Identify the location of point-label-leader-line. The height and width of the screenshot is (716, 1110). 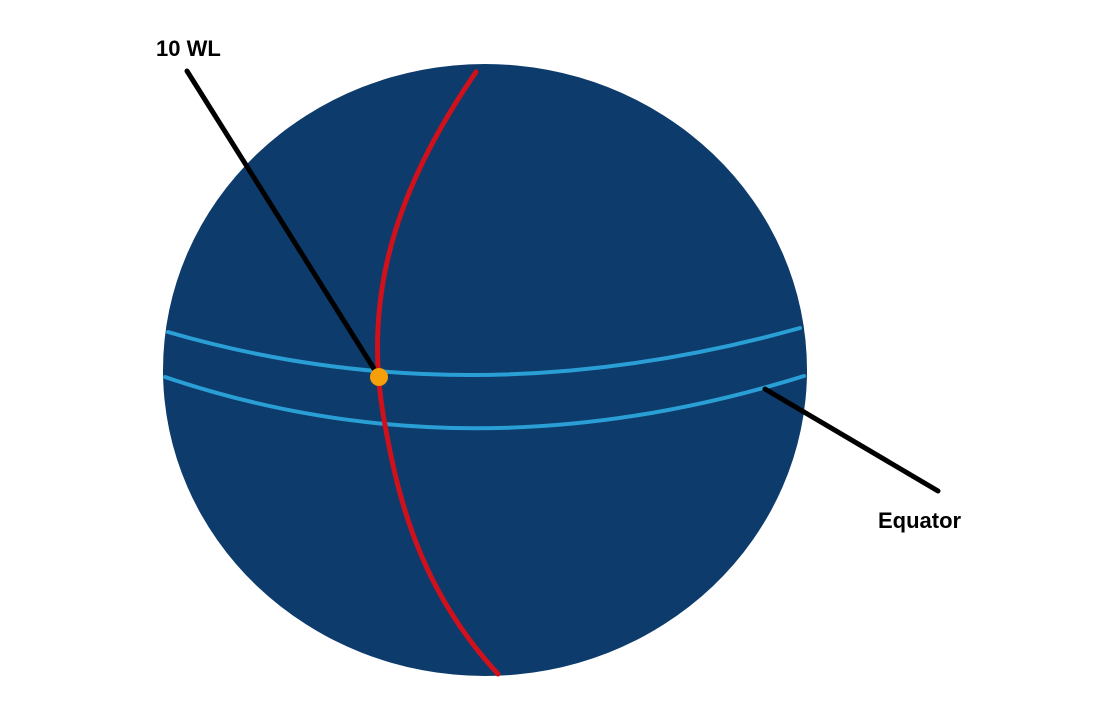
(281, 221).